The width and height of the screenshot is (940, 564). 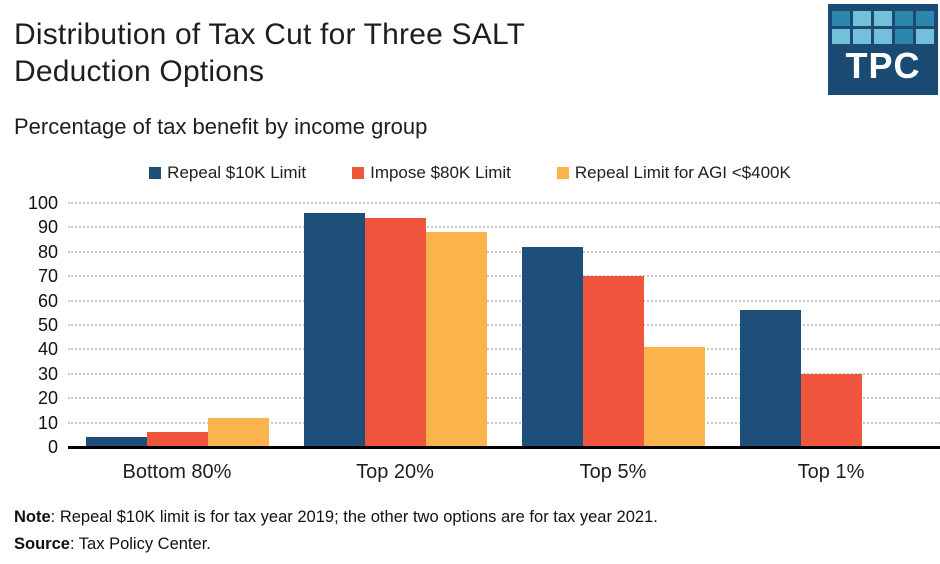 I want to click on legend-item: Repeal Limit for AGI <$400K, so click(x=673, y=173).